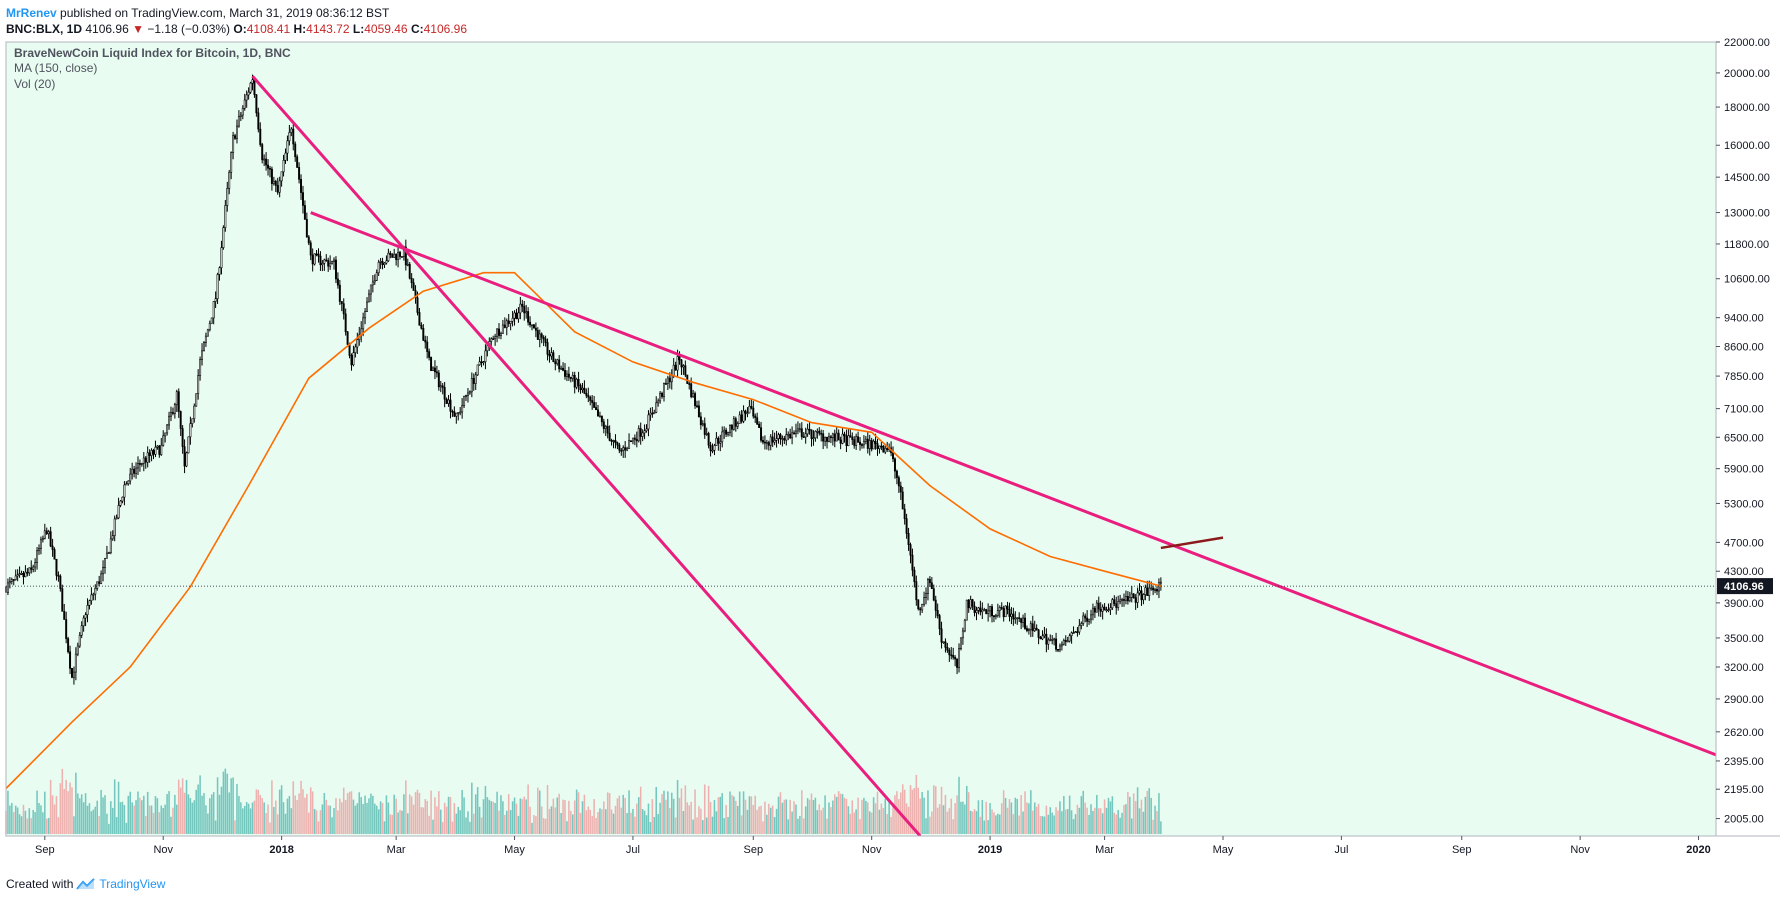  What do you see at coordinates (1744, 470) in the screenshot?
I see `y-tick-label: 5900.00` at bounding box center [1744, 470].